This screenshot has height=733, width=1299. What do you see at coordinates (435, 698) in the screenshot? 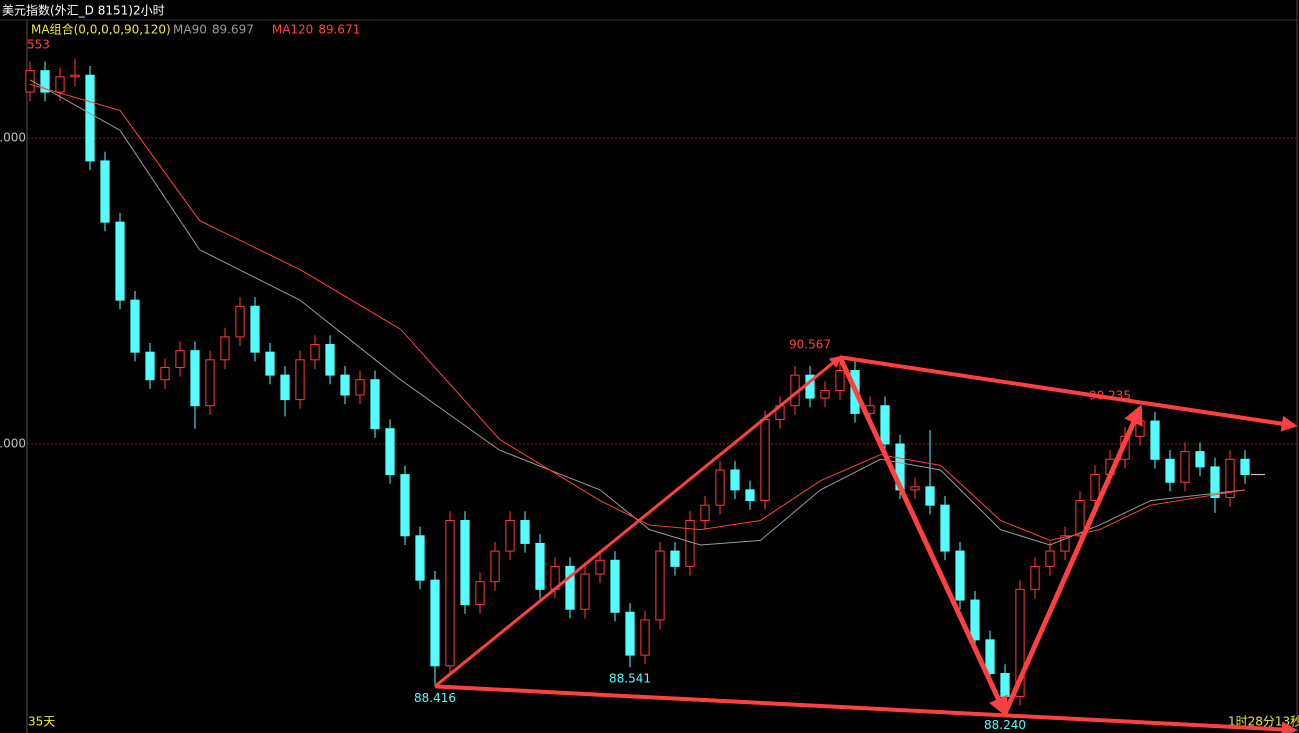
I see `price-label: 88.416` at bounding box center [435, 698].